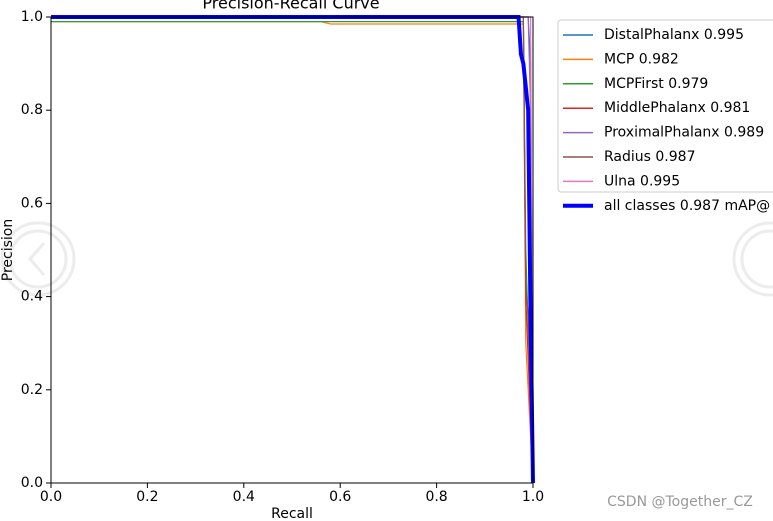  Describe the element at coordinates (32, 203) in the screenshot. I see `y-tick-label: 0.6` at that location.